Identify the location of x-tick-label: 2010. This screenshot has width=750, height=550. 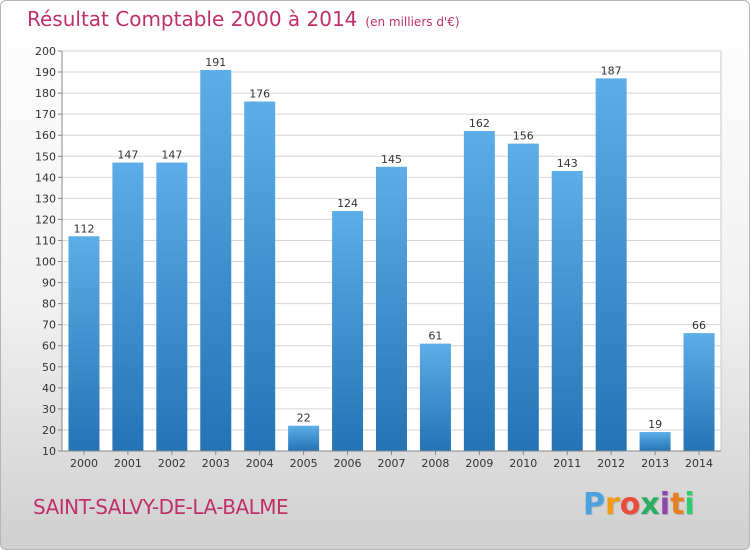
(523, 463).